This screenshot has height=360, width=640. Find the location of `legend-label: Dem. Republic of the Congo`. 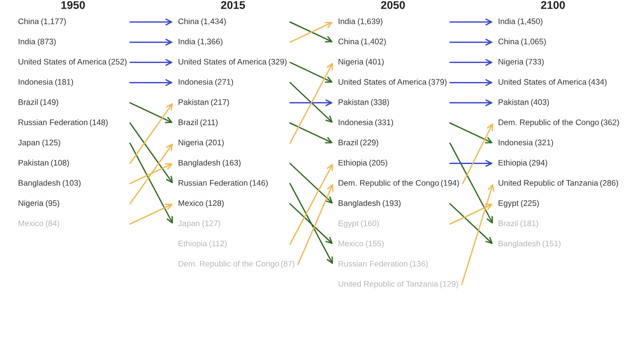

legend-label: Dem. Republic of the Congo is located at coordinates (388, 184).